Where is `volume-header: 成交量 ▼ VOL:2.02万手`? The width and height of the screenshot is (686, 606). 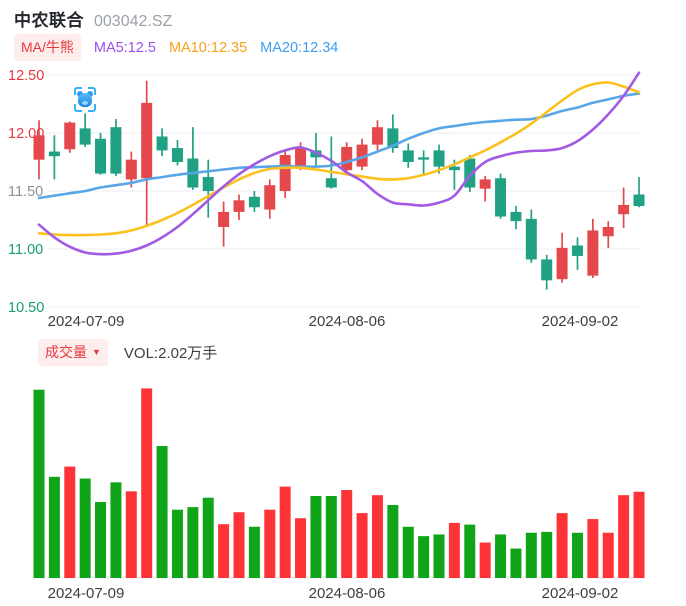 volume-header: 成交量 ▼ VOL:2.02万手 is located at coordinates (127, 352).